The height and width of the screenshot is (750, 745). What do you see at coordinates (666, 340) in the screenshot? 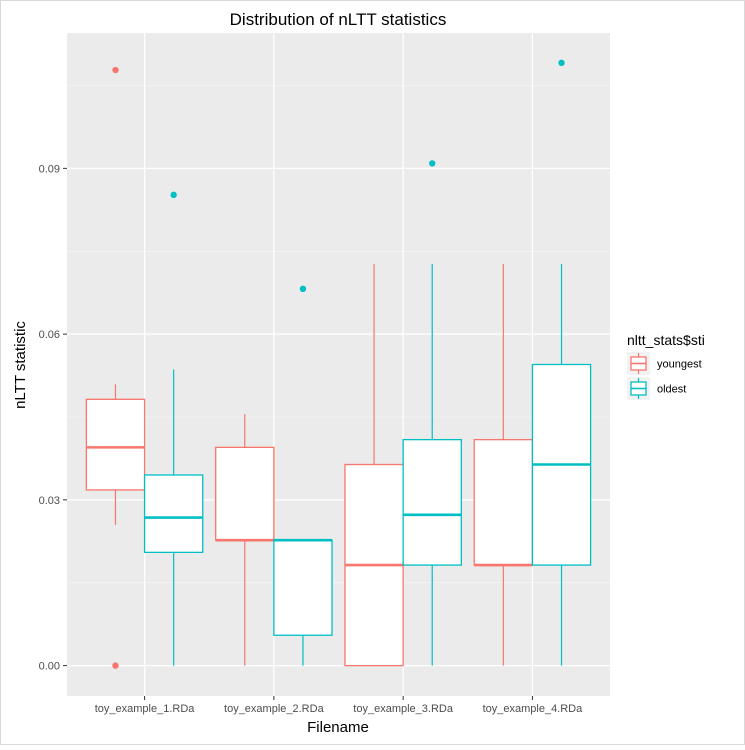
I see `legend-title: nltt_stats$sti` at bounding box center [666, 340].